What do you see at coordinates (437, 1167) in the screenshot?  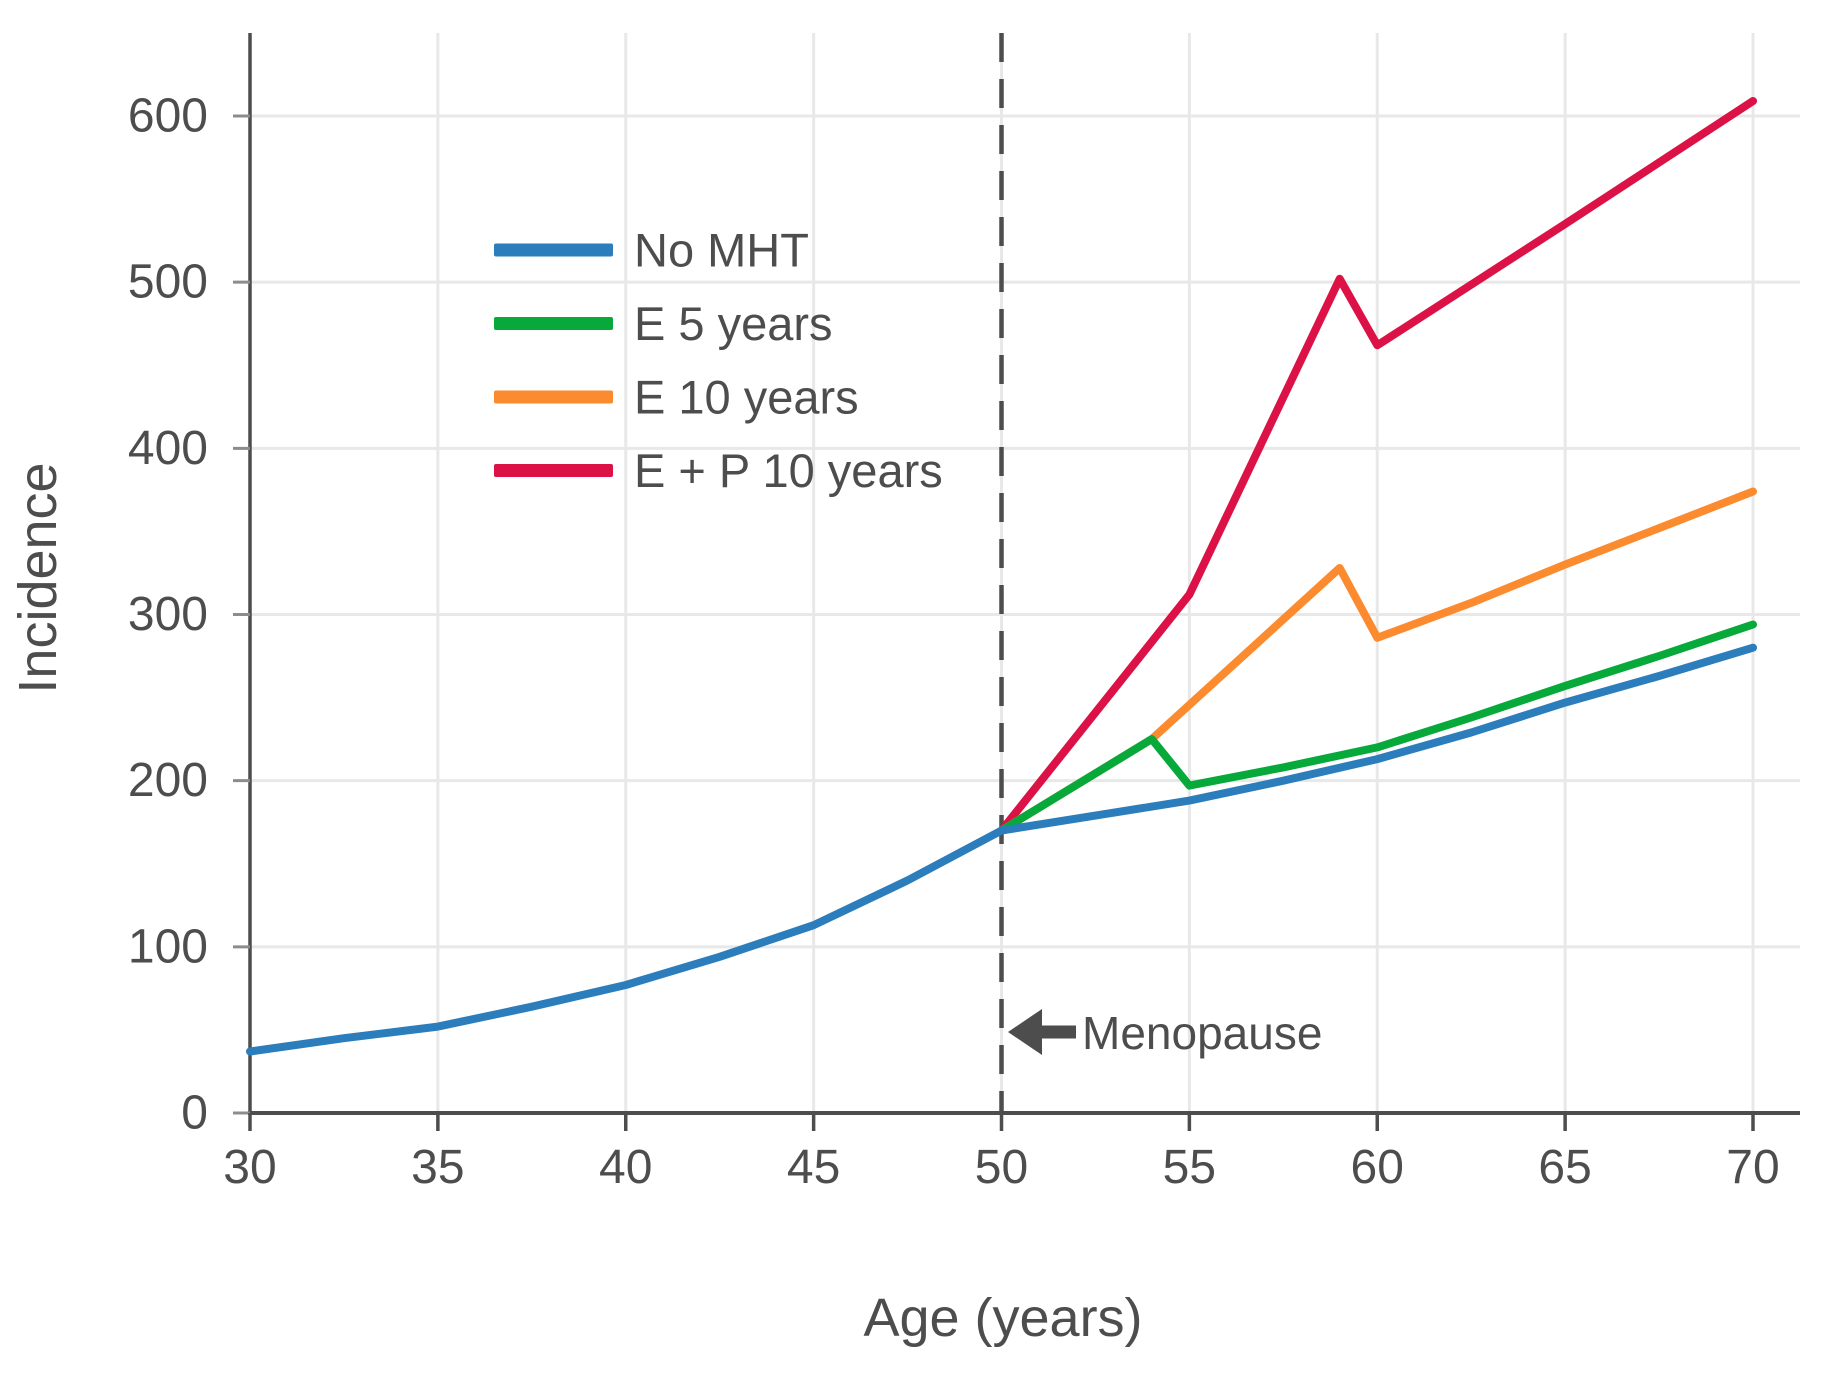 I see `x-tick-label-35: 35` at bounding box center [437, 1167].